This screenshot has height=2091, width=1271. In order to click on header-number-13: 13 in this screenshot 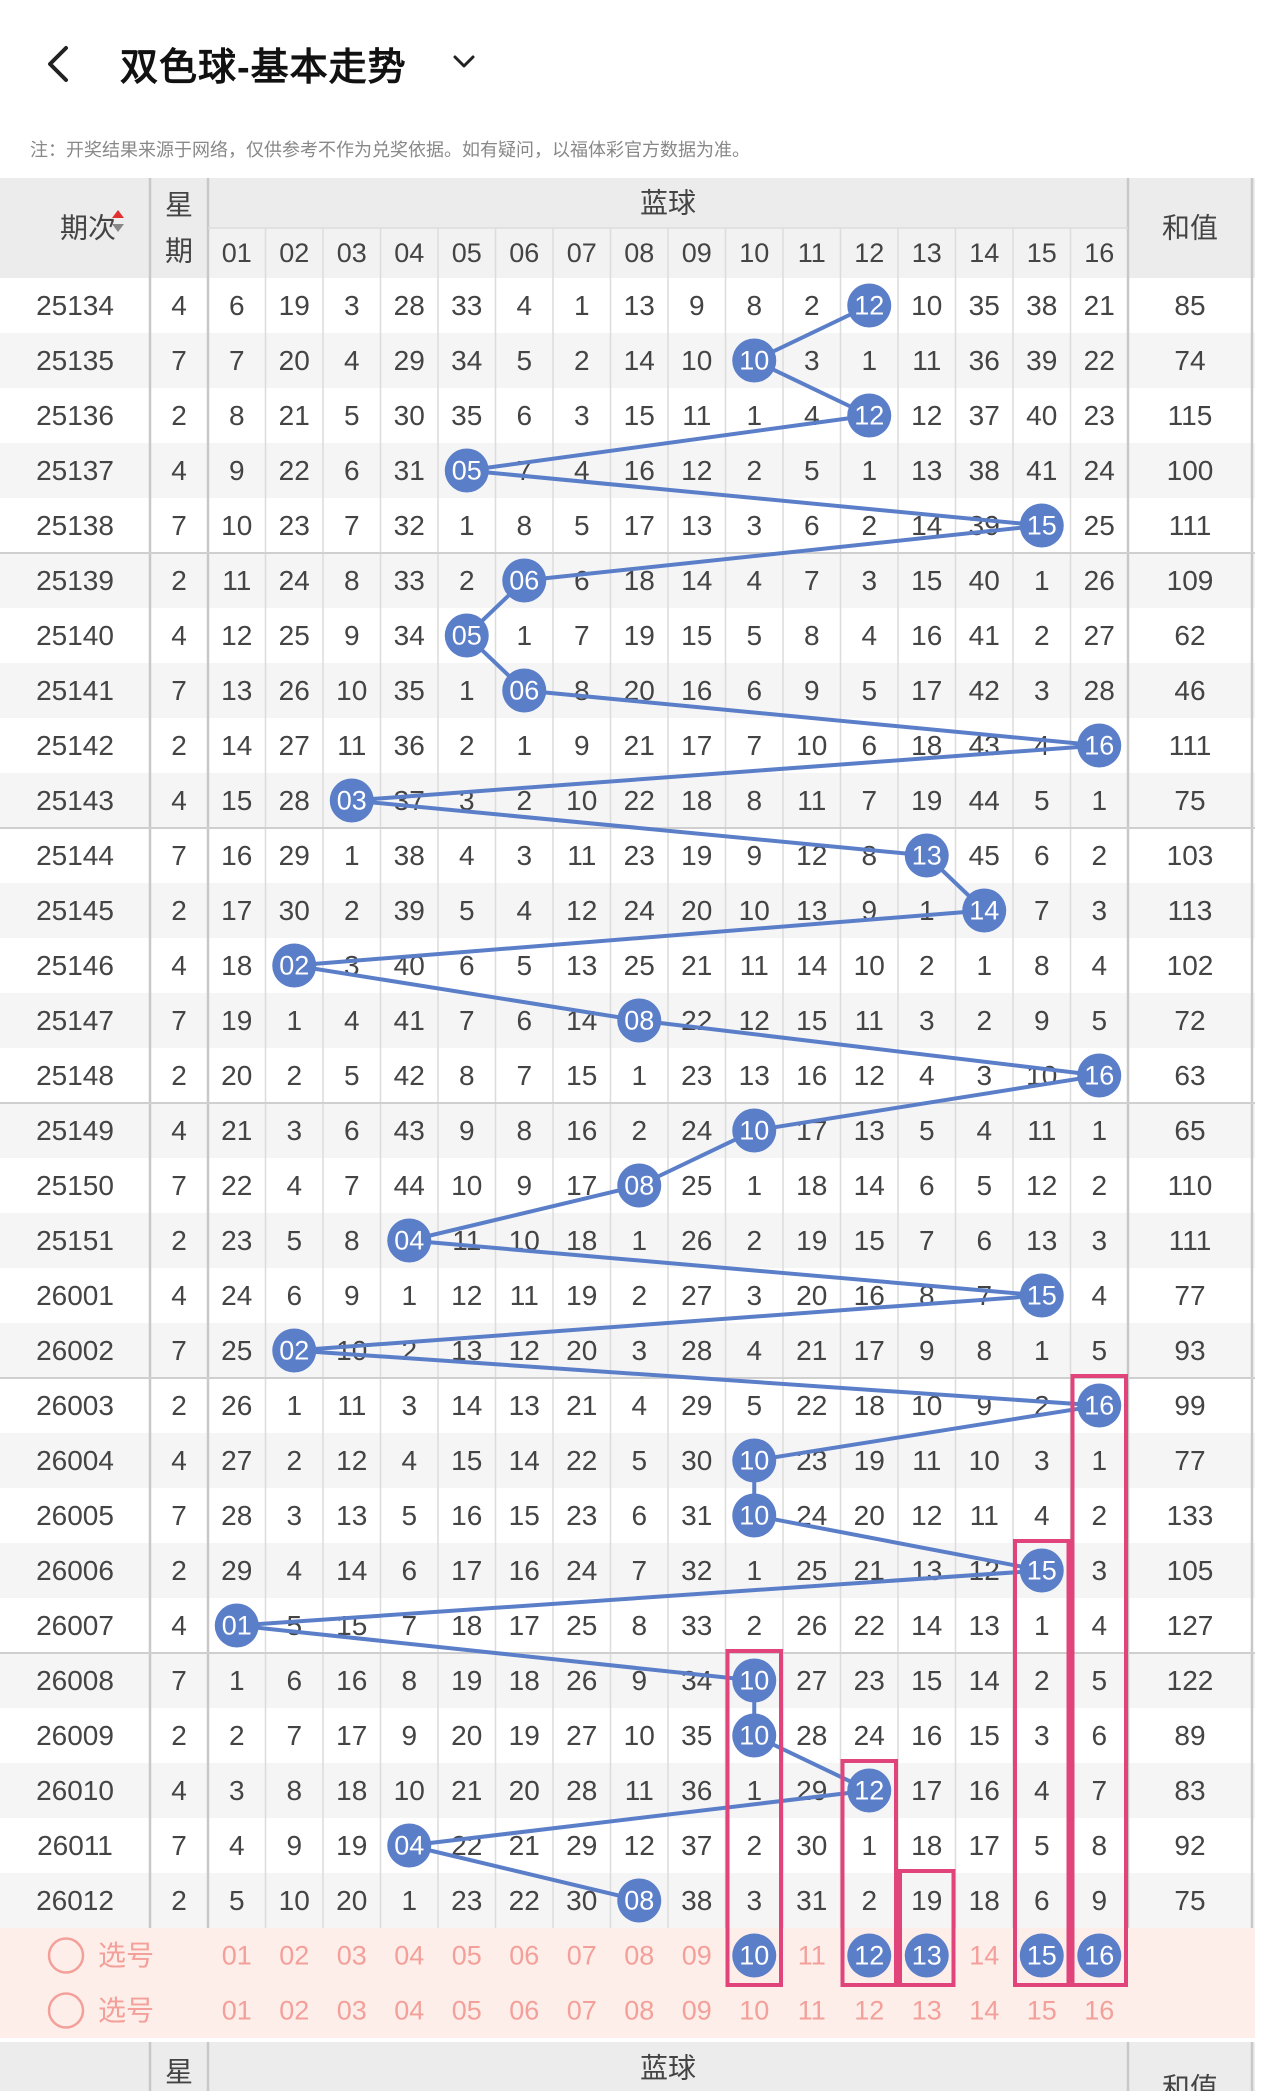, I will do `click(927, 253)`.